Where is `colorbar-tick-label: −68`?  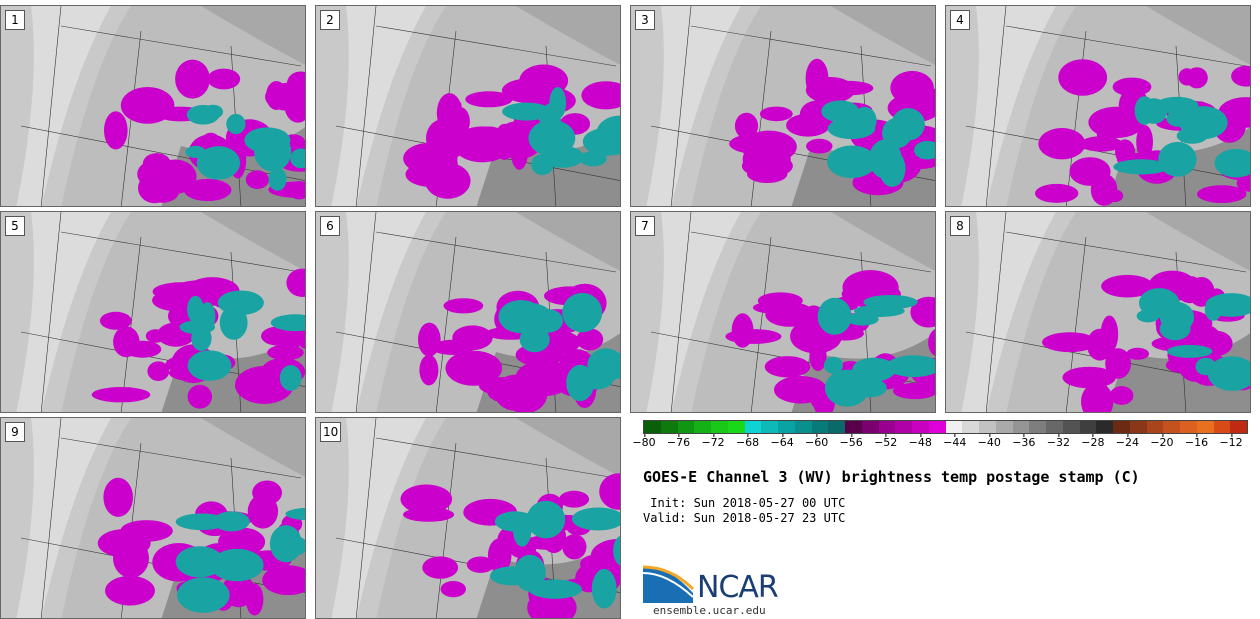 colorbar-tick-label: −68 is located at coordinates (747, 441).